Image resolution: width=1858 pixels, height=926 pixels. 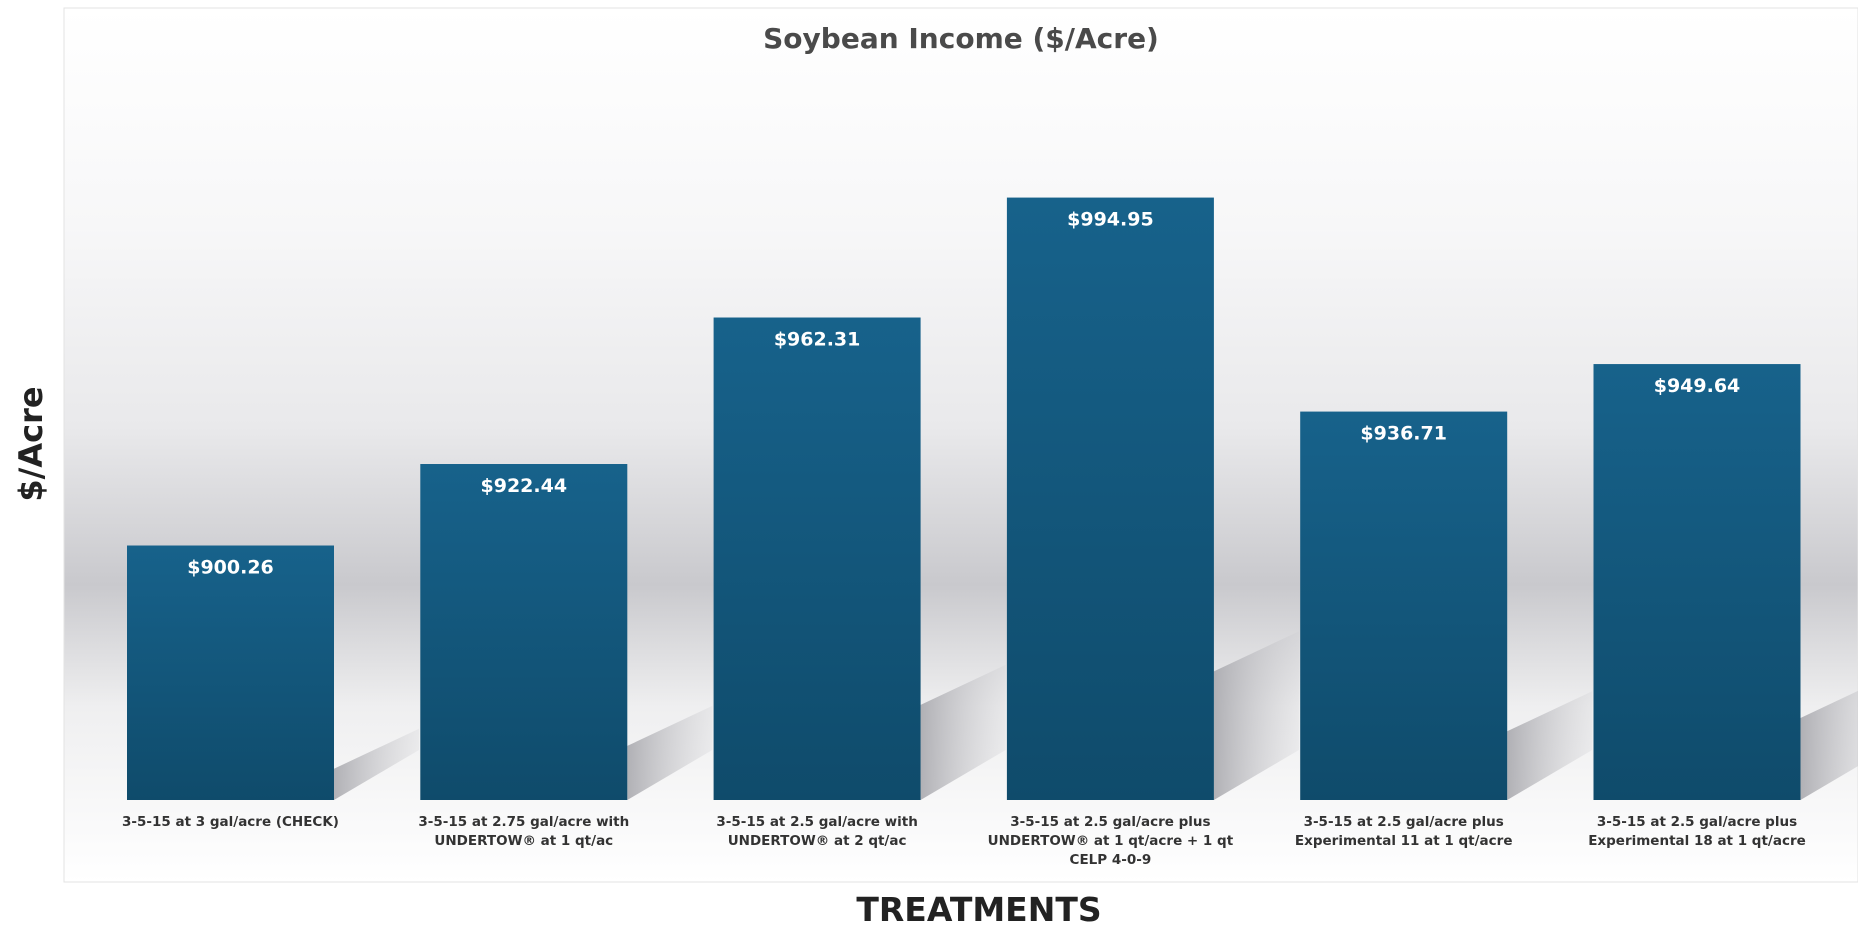 What do you see at coordinates (816, 822) in the screenshot?
I see `category-tick-label: 3-5-15 at 2.5 gal/acre with` at bounding box center [816, 822].